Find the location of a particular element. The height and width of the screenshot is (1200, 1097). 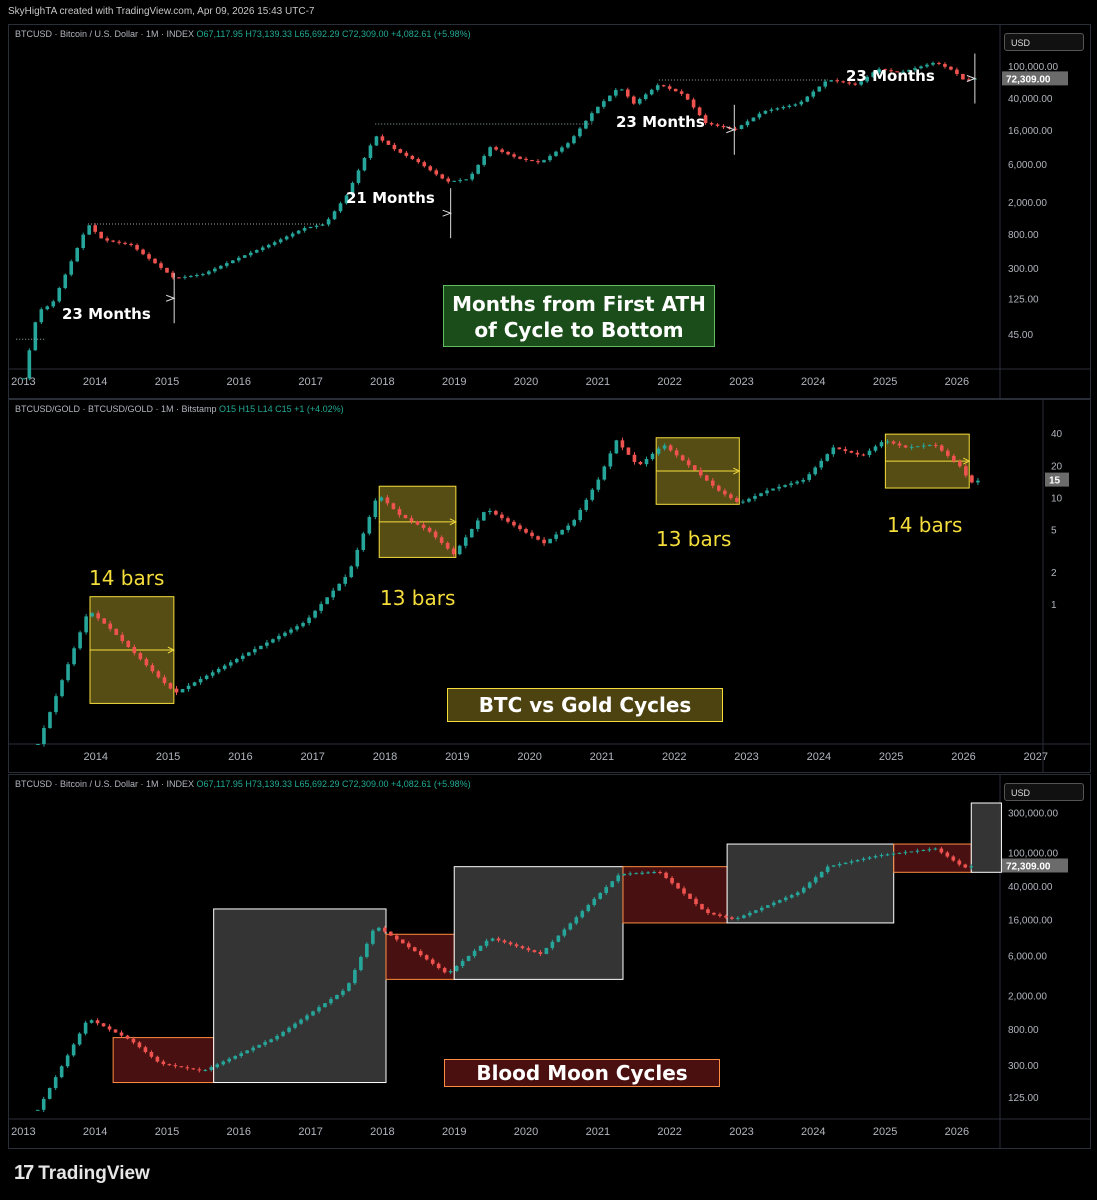

currency-select-3: USD is located at coordinates (1044, 792).